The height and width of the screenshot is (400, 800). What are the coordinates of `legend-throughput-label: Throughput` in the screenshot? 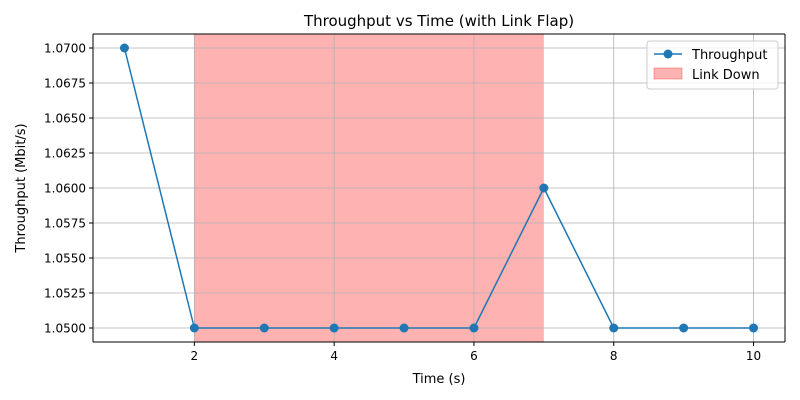 It's located at (729, 55).